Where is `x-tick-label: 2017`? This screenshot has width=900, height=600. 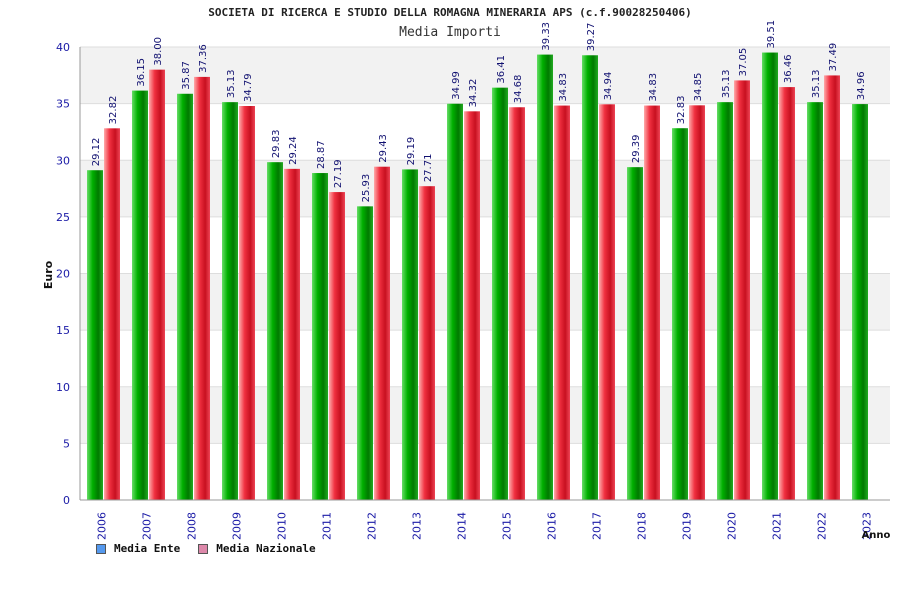
x-tick-label: 2017 is located at coordinates (597, 526).